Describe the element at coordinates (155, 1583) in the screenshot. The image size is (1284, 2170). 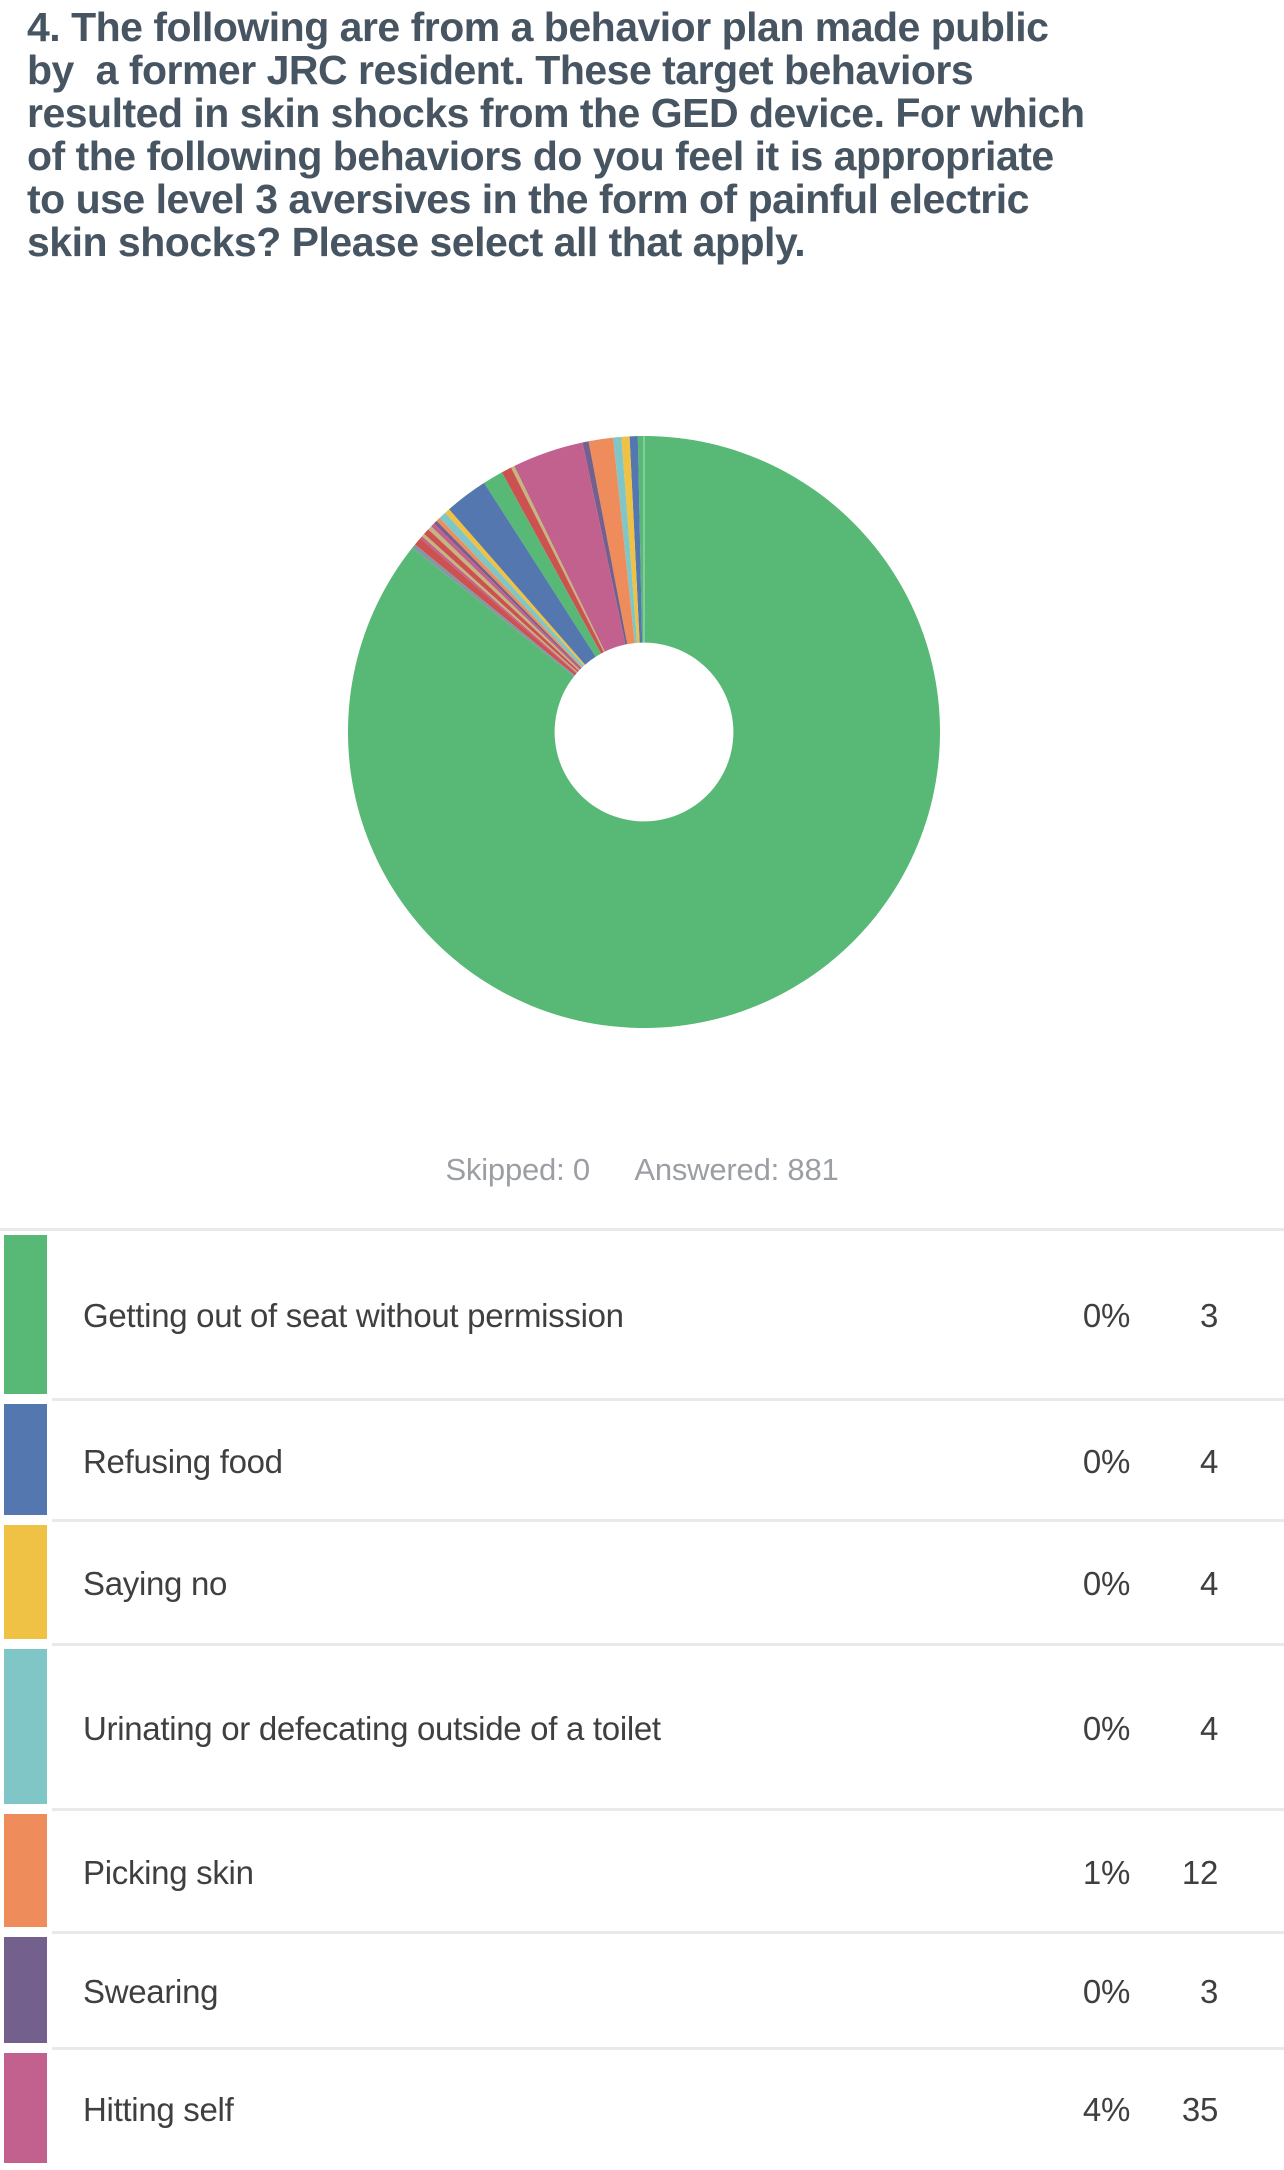
I see `answer-label: Saying no` at that location.